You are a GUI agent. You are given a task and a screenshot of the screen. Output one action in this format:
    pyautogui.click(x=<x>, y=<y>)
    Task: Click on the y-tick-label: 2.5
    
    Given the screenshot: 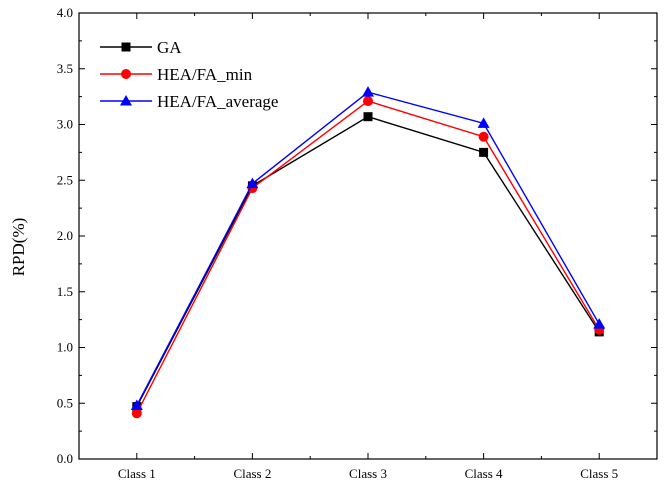 What is the action you would take?
    pyautogui.click(x=65, y=179)
    